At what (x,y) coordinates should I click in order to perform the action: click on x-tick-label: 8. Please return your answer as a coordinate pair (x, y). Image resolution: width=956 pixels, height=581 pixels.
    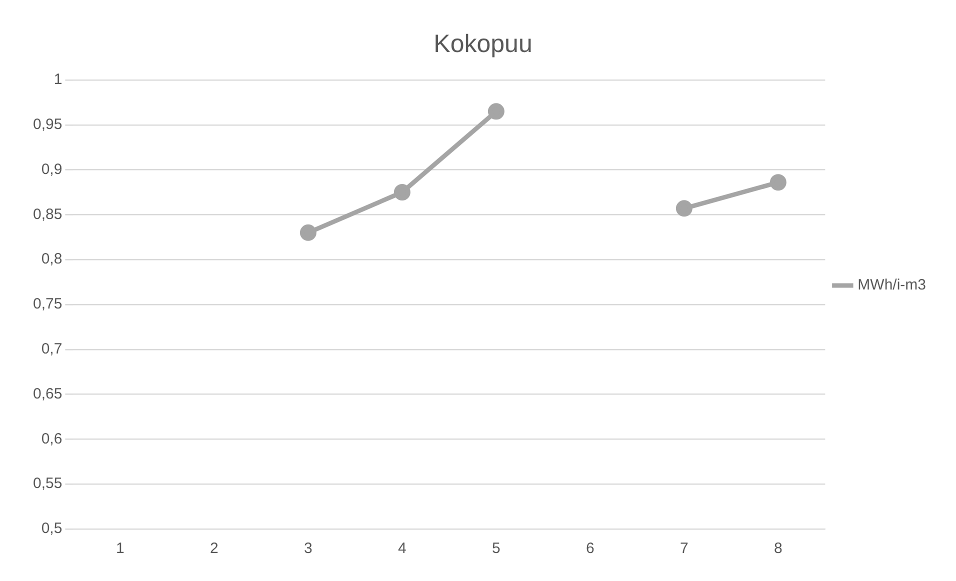
    Looking at the image, I should click on (778, 549).